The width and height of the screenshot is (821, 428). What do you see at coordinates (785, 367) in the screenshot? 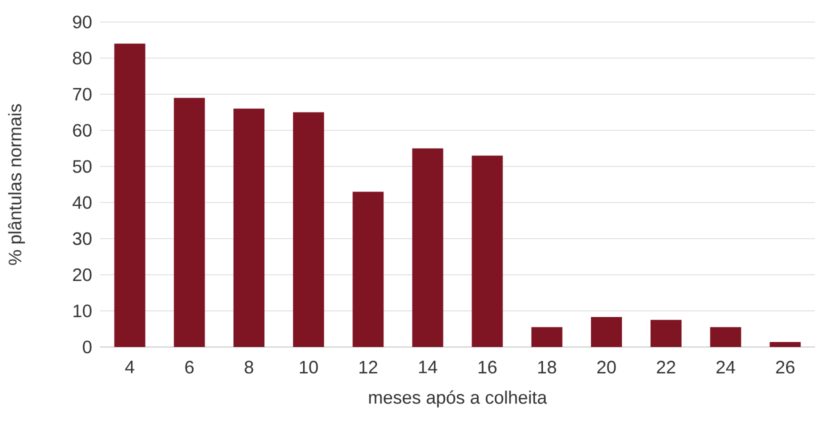
I see `x-tick-label: 26` at bounding box center [785, 367].